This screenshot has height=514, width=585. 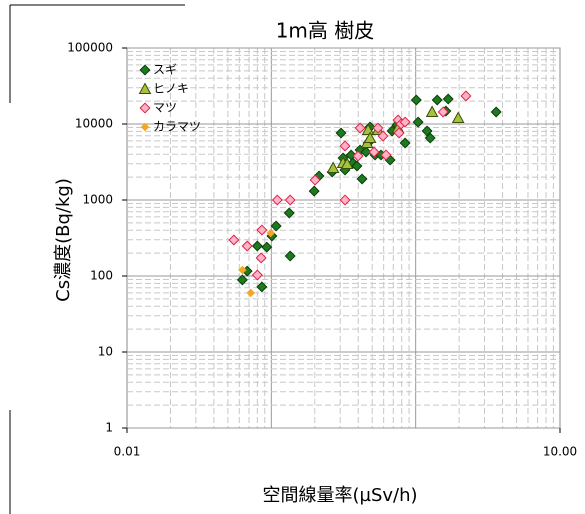 What do you see at coordinates (109, 428) in the screenshot?
I see `y-tick-label: 1` at bounding box center [109, 428].